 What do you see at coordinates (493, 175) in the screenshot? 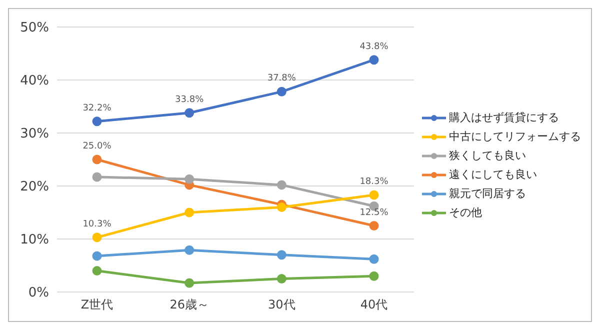
I see `legend-label: 遠くにしても良い` at bounding box center [493, 175].